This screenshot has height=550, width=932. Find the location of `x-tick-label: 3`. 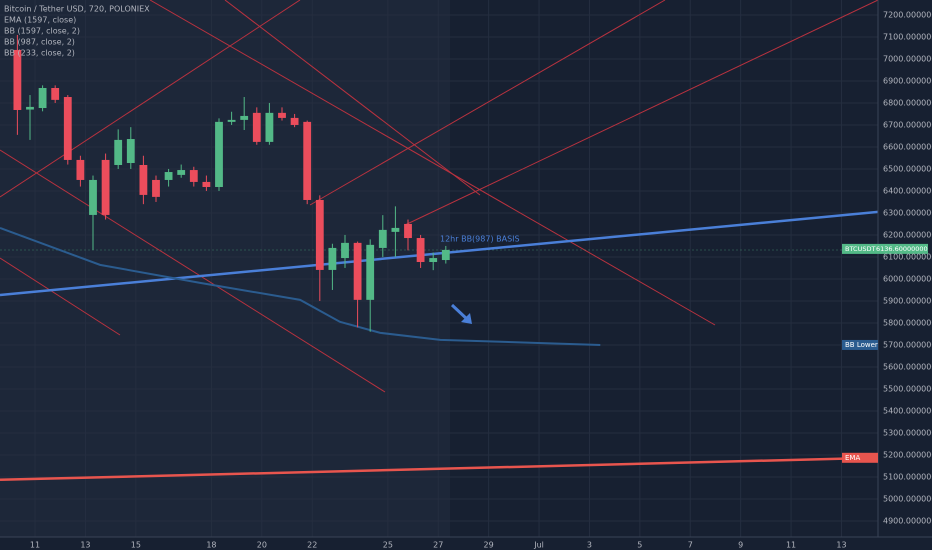

x-tick-label: 3 is located at coordinates (589, 545).